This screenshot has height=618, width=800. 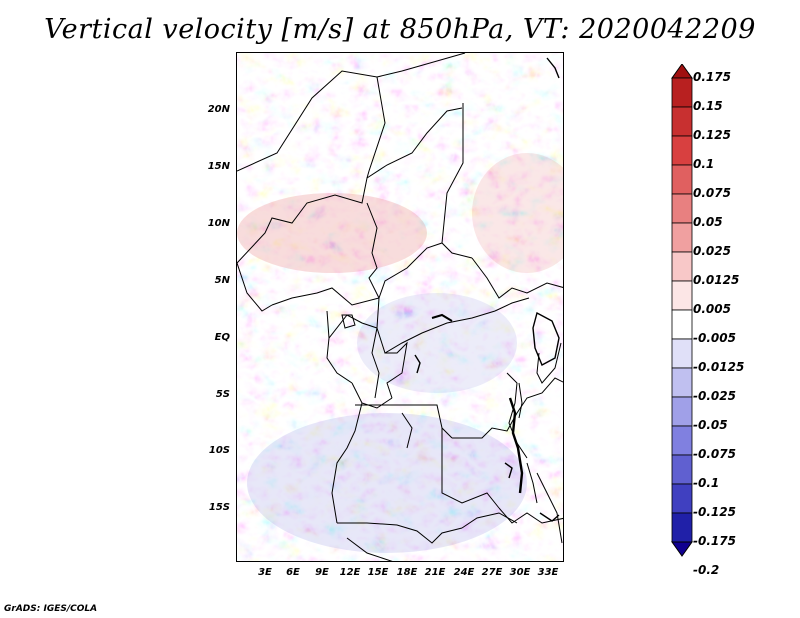 I want to click on lon-tick-label: 33E, so click(x=548, y=572).